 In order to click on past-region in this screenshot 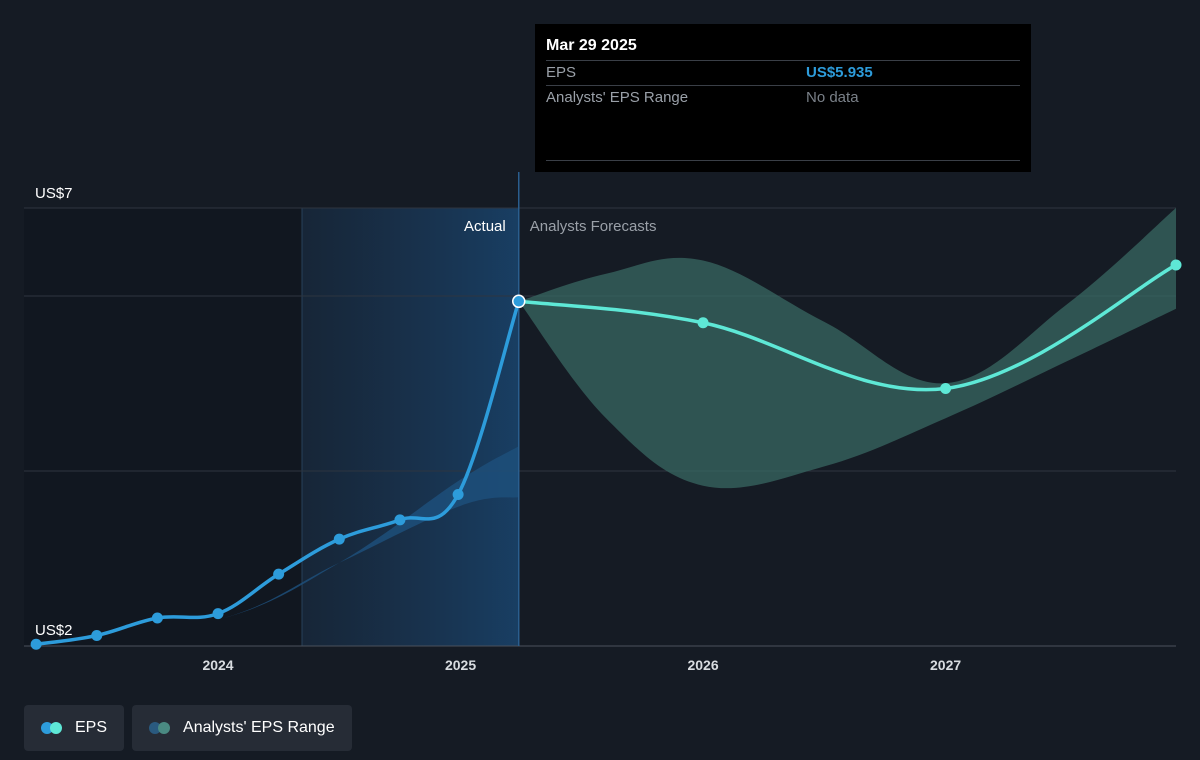, I will do `click(163, 427)`.